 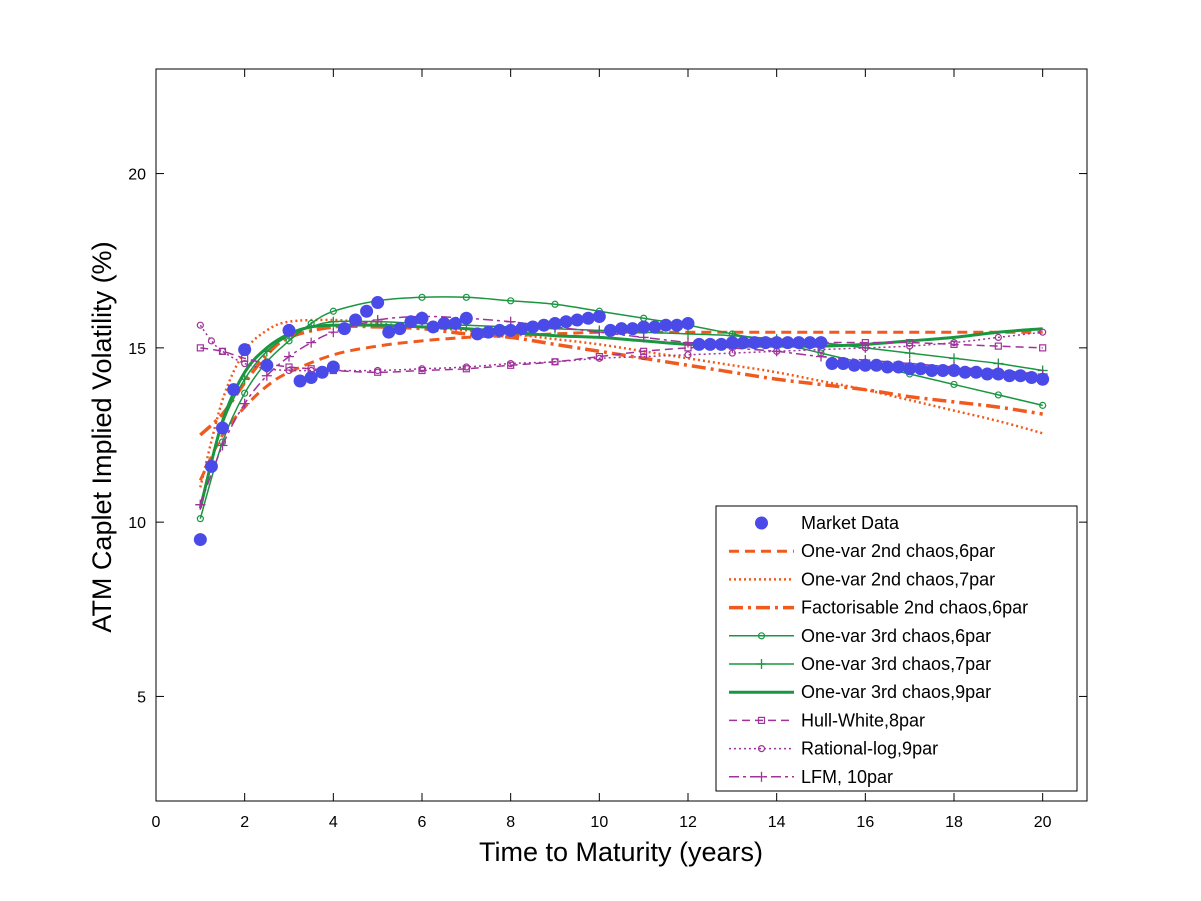 What do you see at coordinates (850, 523) in the screenshot?
I see `legend-label: Market Data` at bounding box center [850, 523].